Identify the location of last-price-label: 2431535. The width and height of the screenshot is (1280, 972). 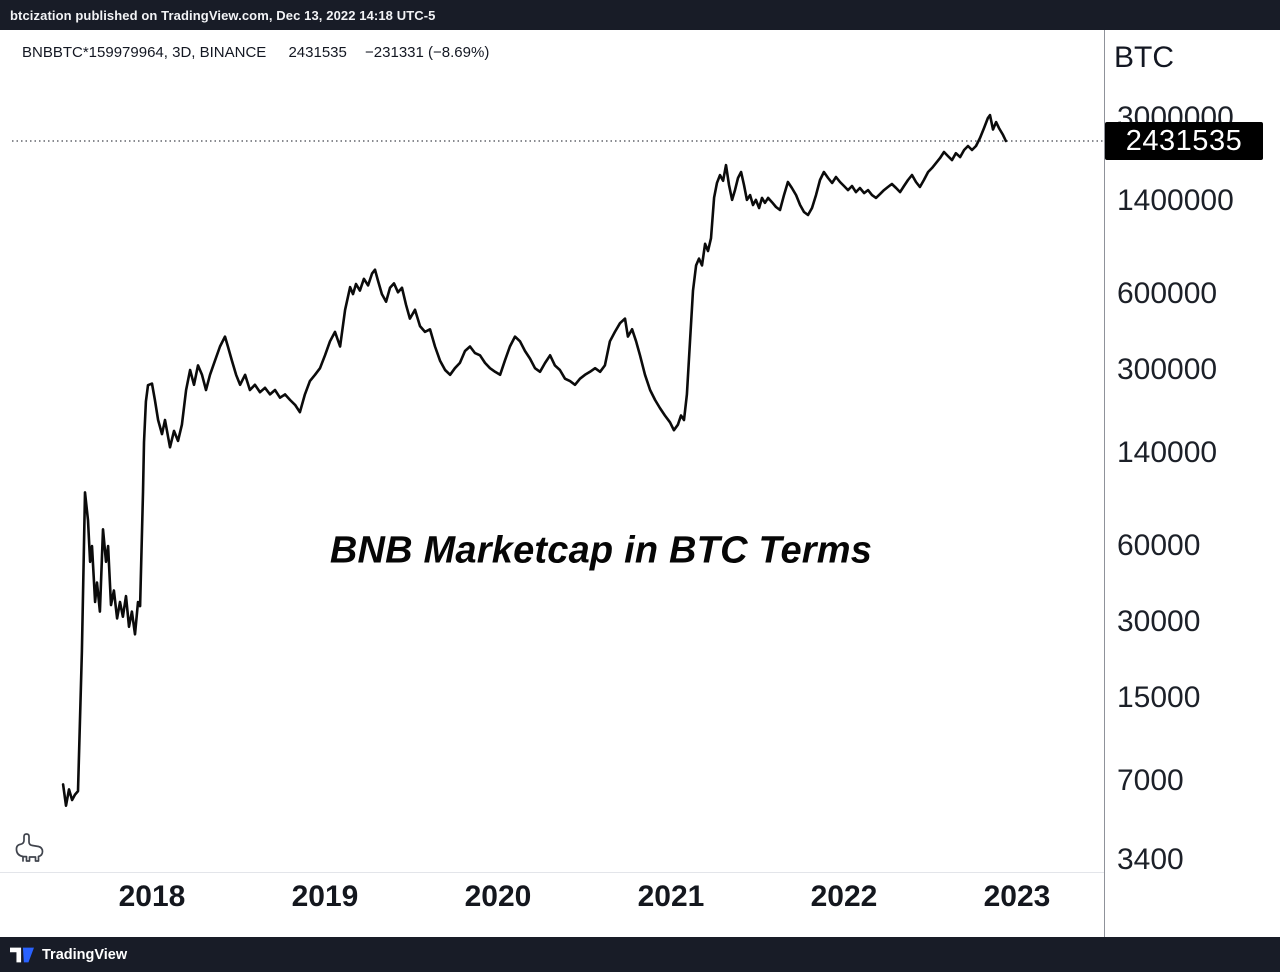
(1184, 141).